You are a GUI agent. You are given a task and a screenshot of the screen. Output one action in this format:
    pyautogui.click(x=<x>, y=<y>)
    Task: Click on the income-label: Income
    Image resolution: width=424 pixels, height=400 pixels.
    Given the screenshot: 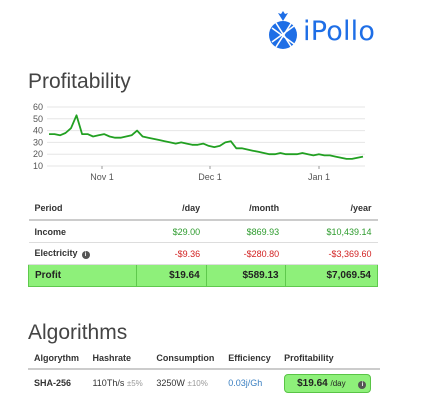 What is the action you would take?
    pyautogui.click(x=82, y=231)
    